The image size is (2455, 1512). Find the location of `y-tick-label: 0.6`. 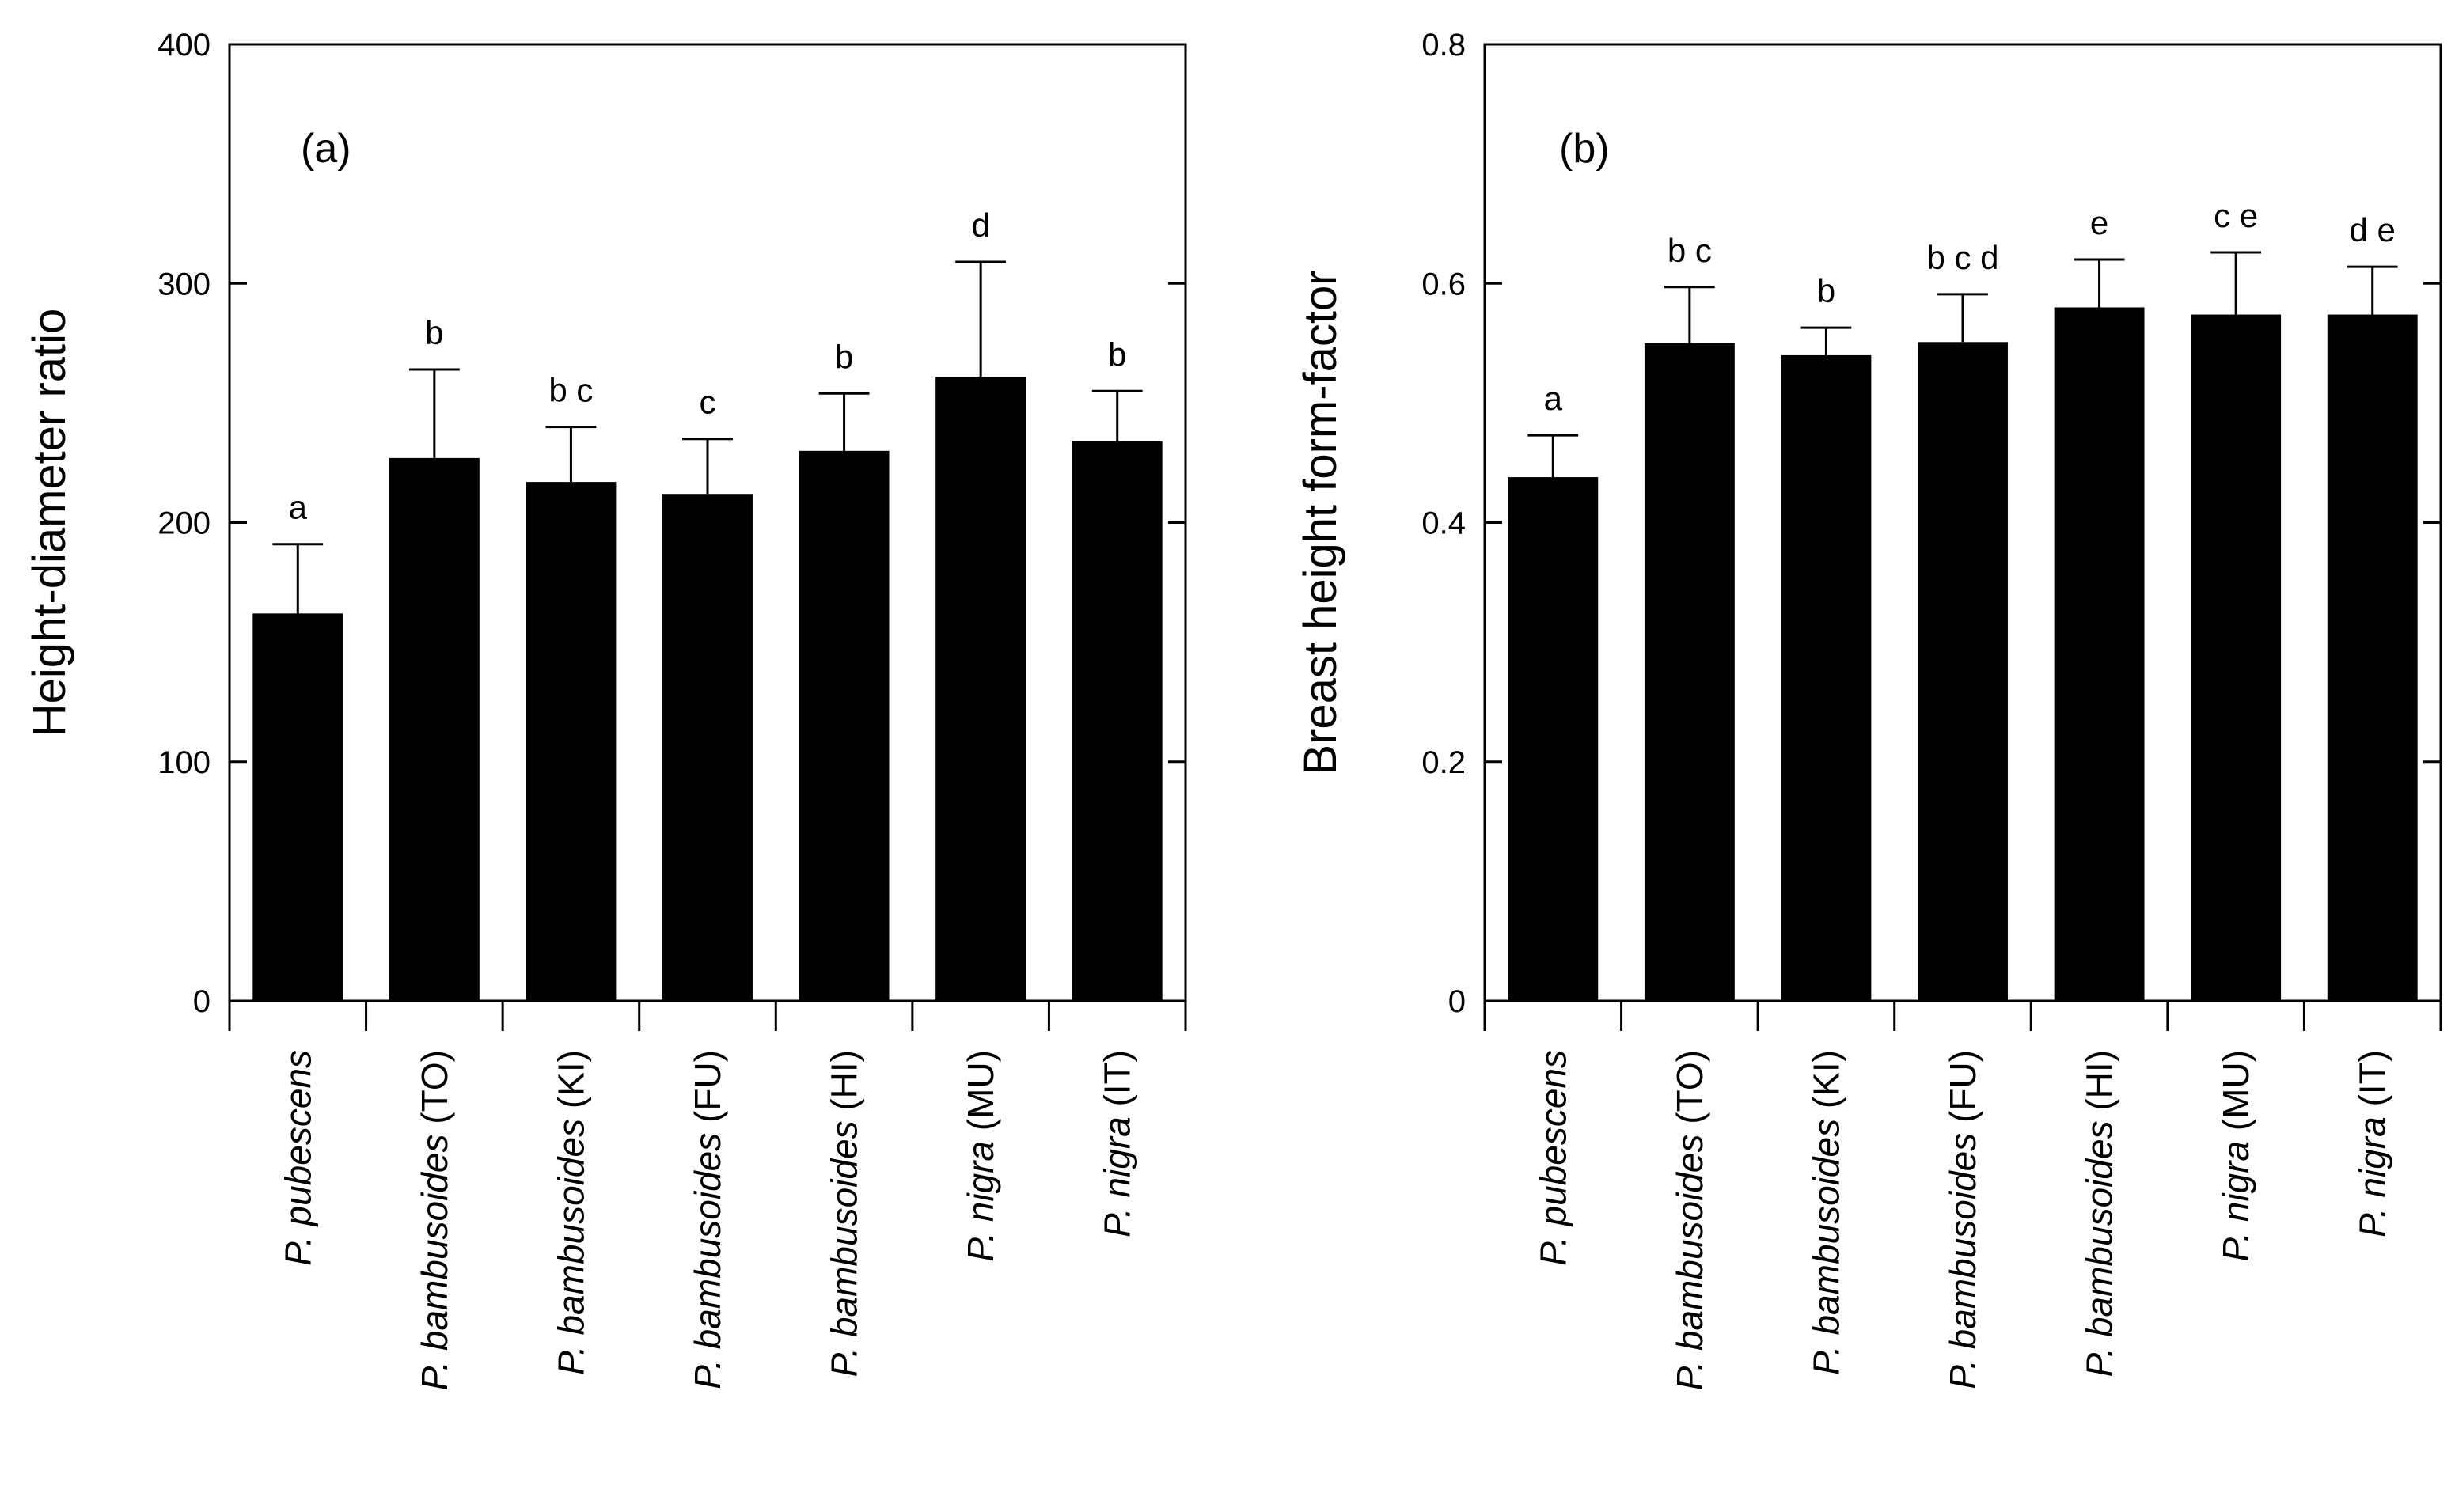

y-tick-label: 0.6 is located at coordinates (1443, 284).